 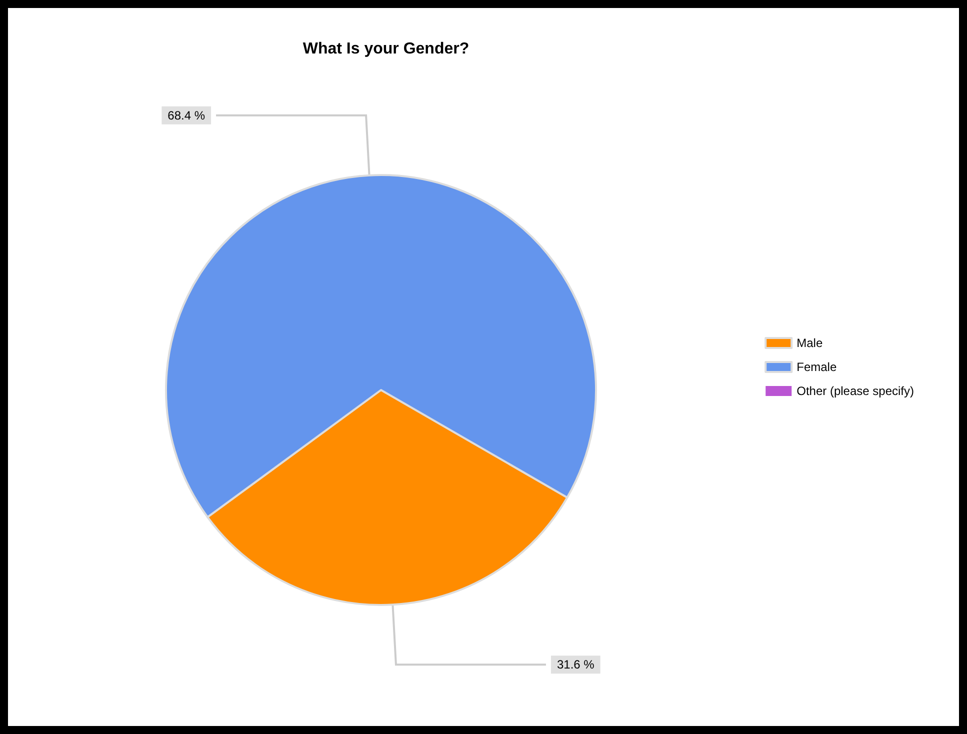 I want to click on data-label: 31.6 %, so click(x=575, y=665).